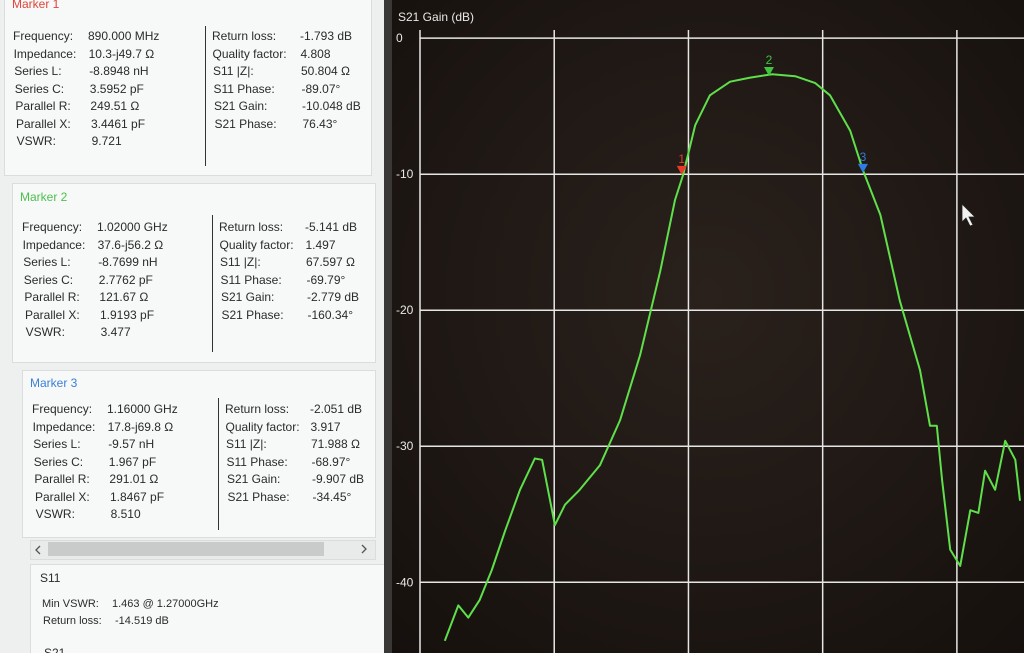  Describe the element at coordinates (125, 279) in the screenshot. I see `field-value: 2.7762 pF` at that location.